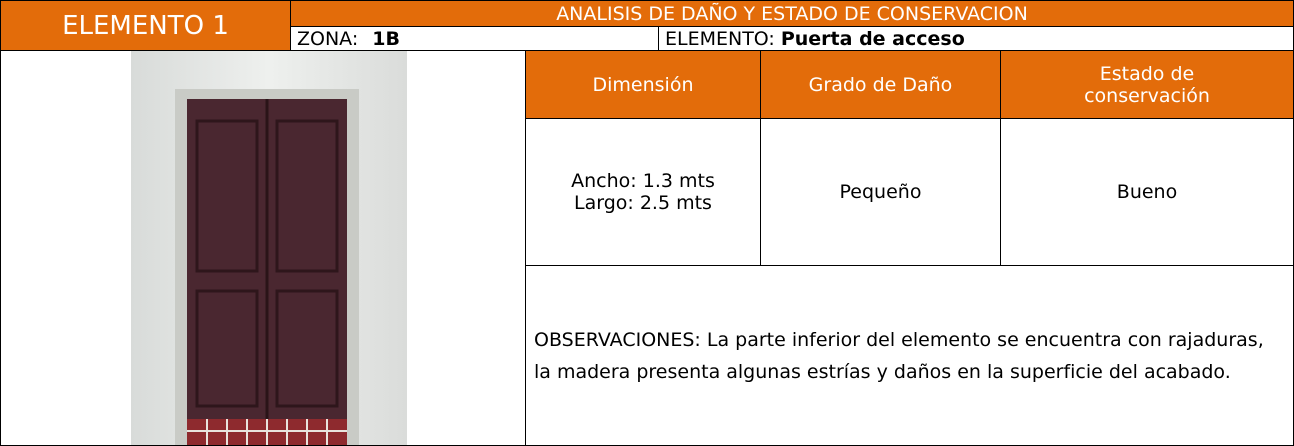 The image size is (1294, 446). I want to click on column-header: Grado de Daño, so click(880, 84).